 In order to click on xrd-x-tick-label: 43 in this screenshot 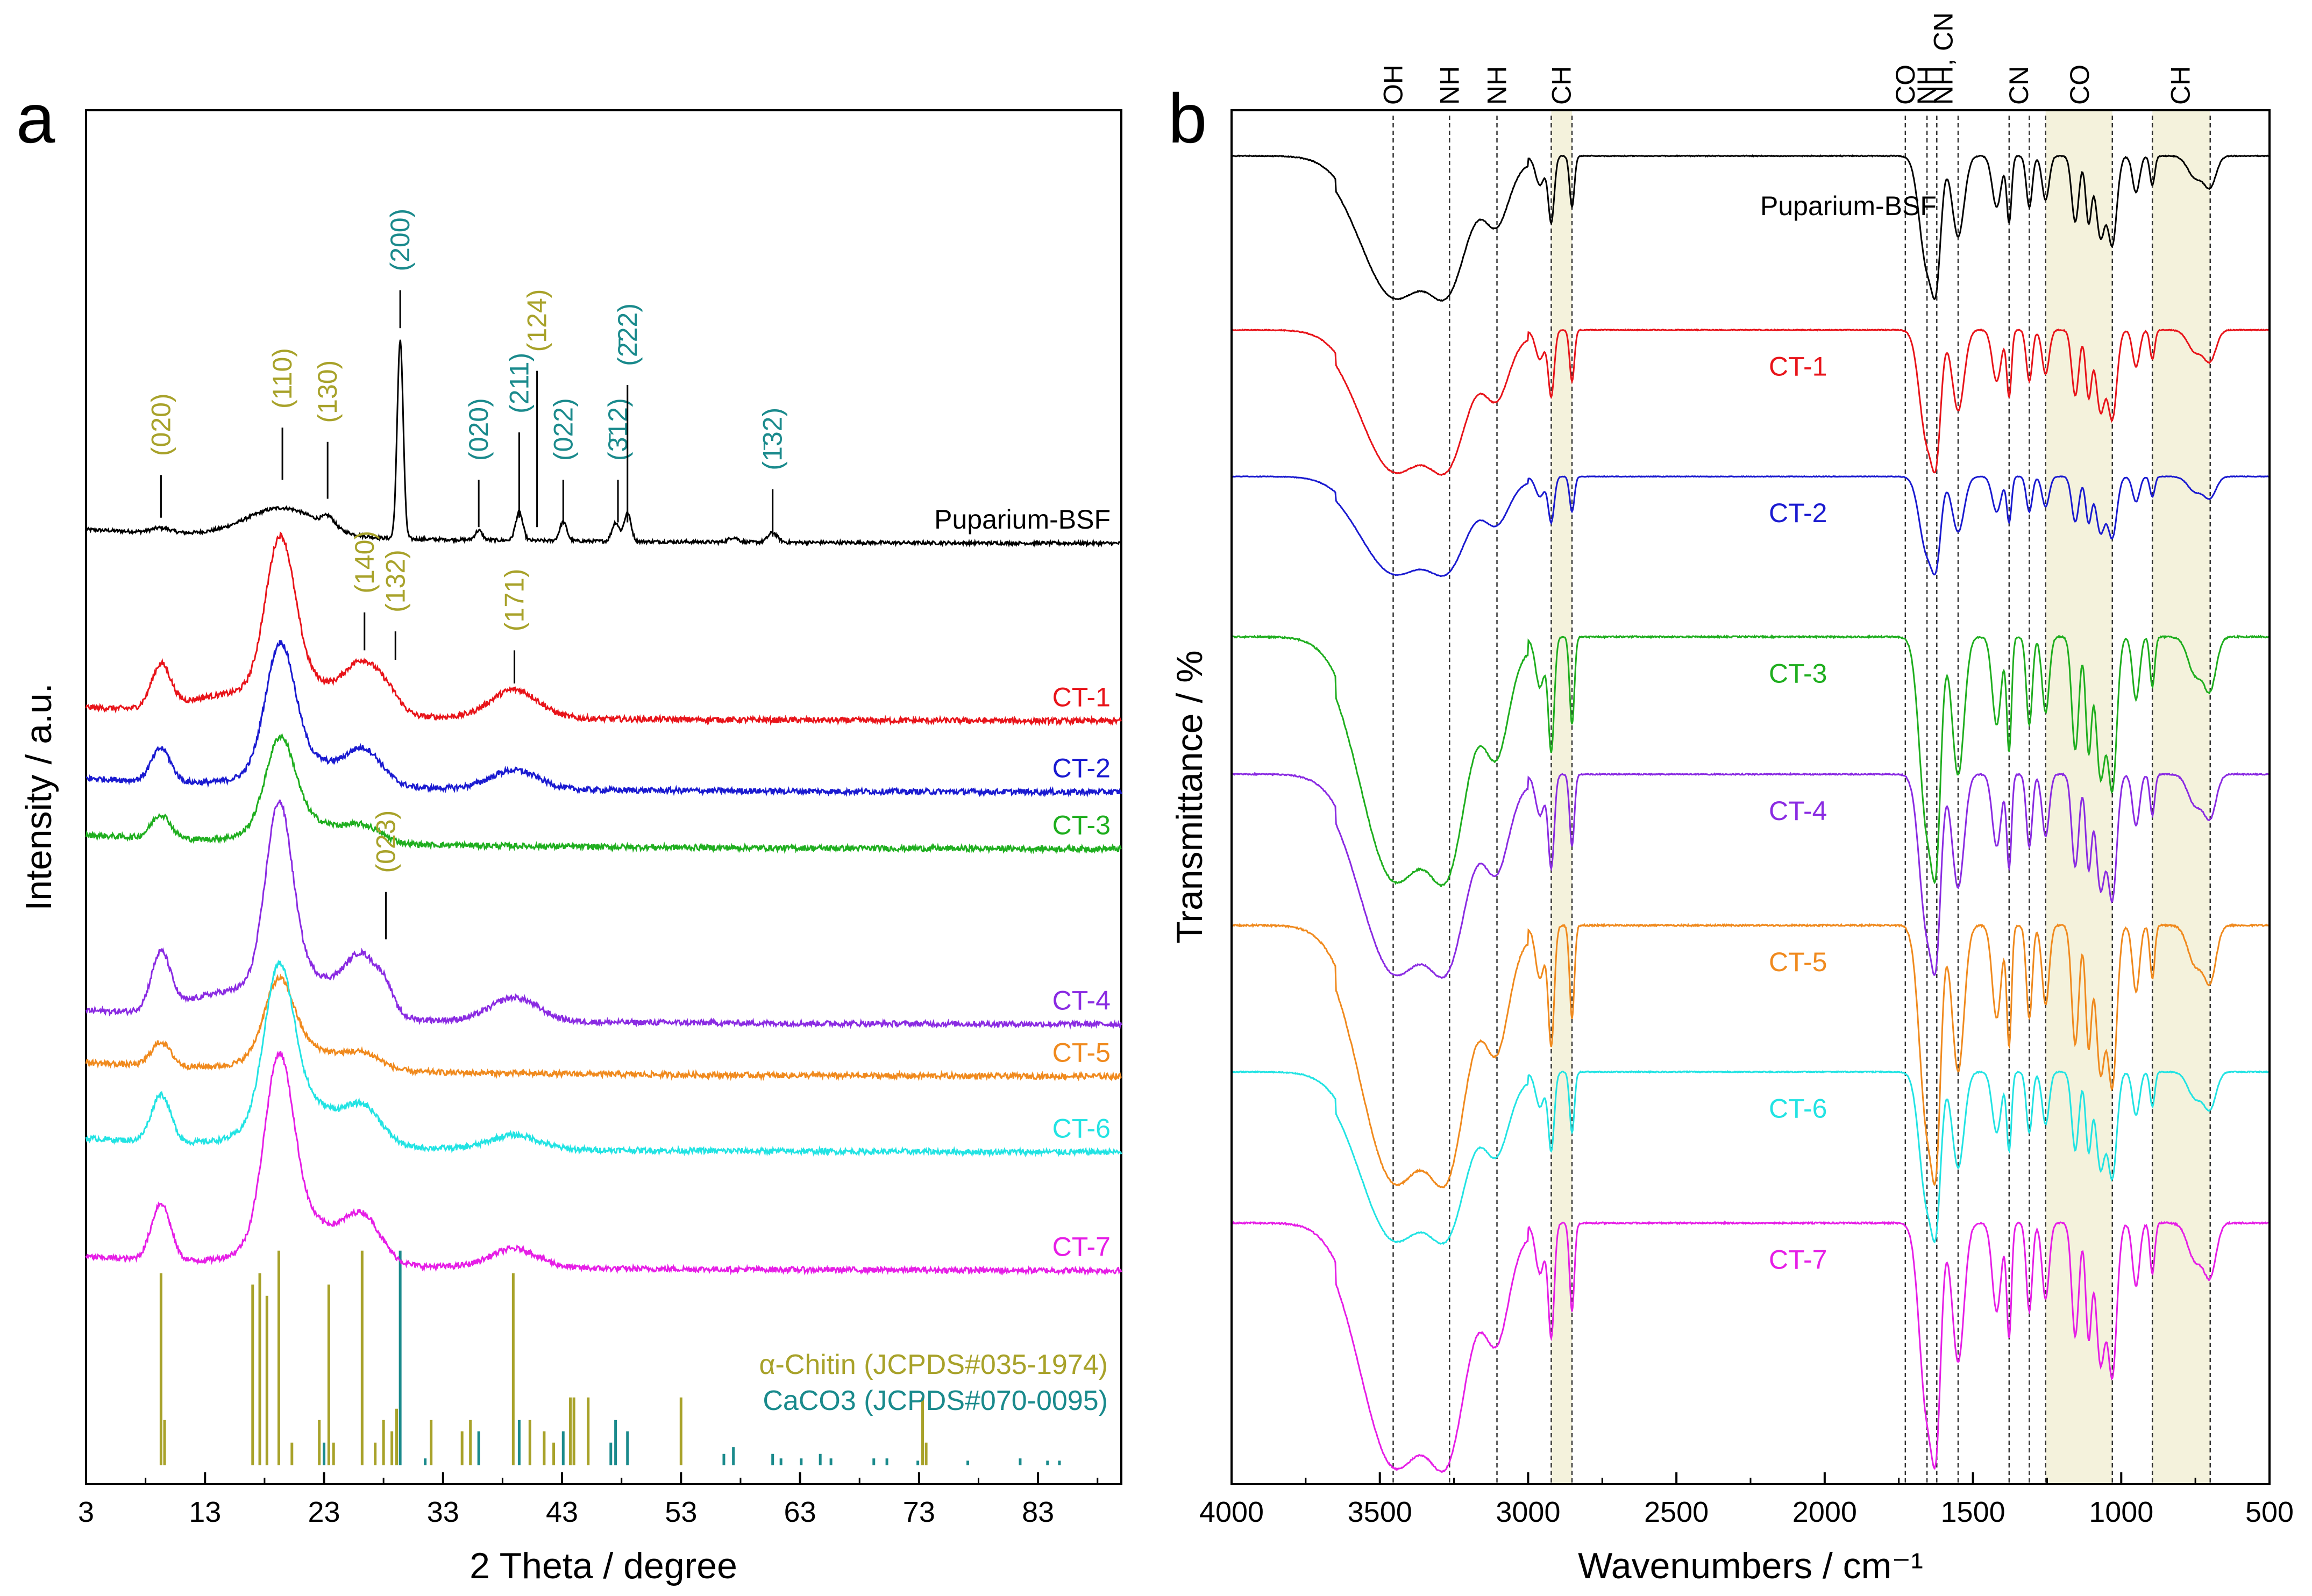, I will do `click(562, 1512)`.